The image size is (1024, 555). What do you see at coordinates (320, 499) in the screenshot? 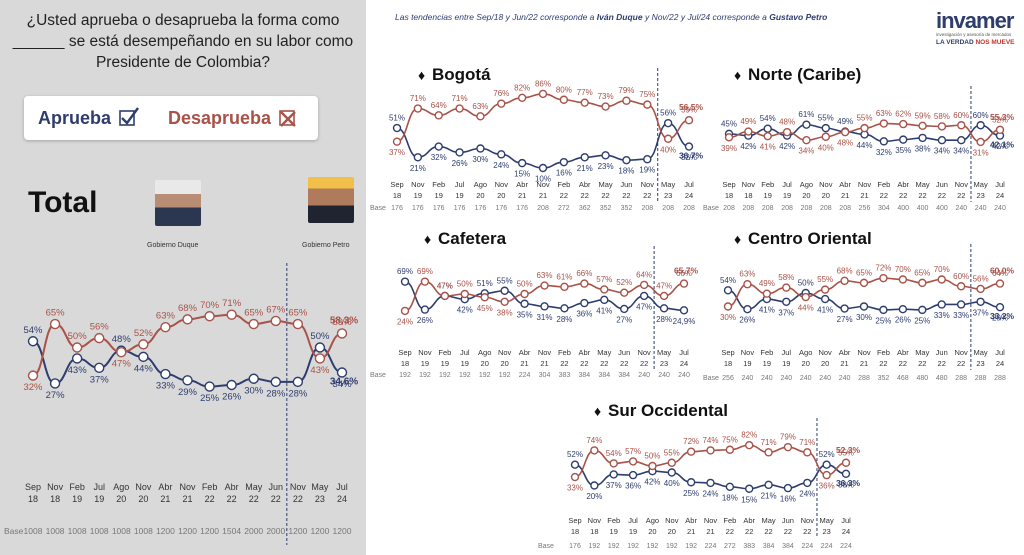
I see `x-tick-year: 23` at bounding box center [320, 499].